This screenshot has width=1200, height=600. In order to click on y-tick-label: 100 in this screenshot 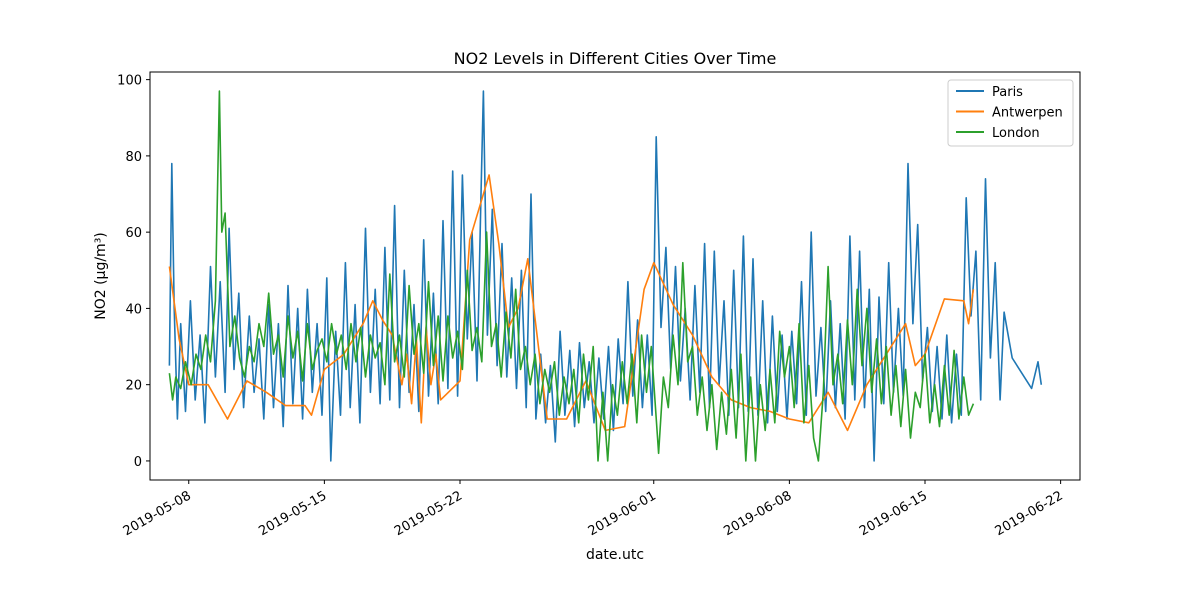, I will do `click(129, 81)`.